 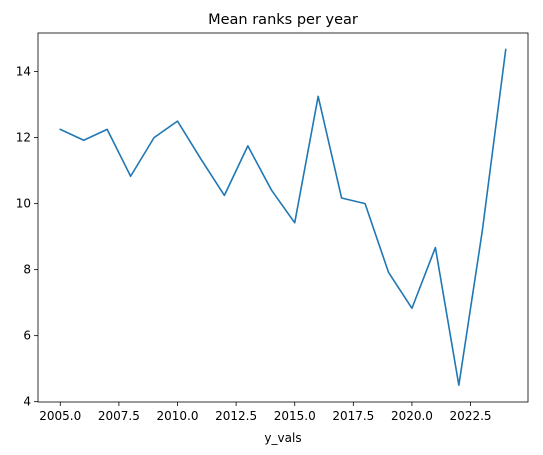 I want to click on x-tick-label: 2015.0, so click(x=295, y=416).